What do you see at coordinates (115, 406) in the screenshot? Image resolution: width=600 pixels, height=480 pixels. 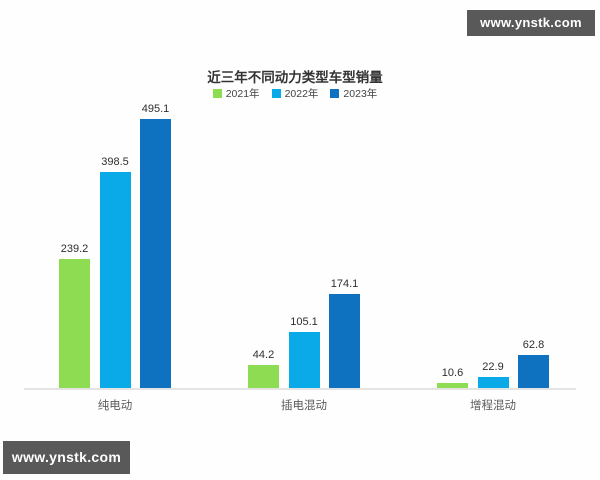 I see `category-label: 纯电动` at bounding box center [115, 406].